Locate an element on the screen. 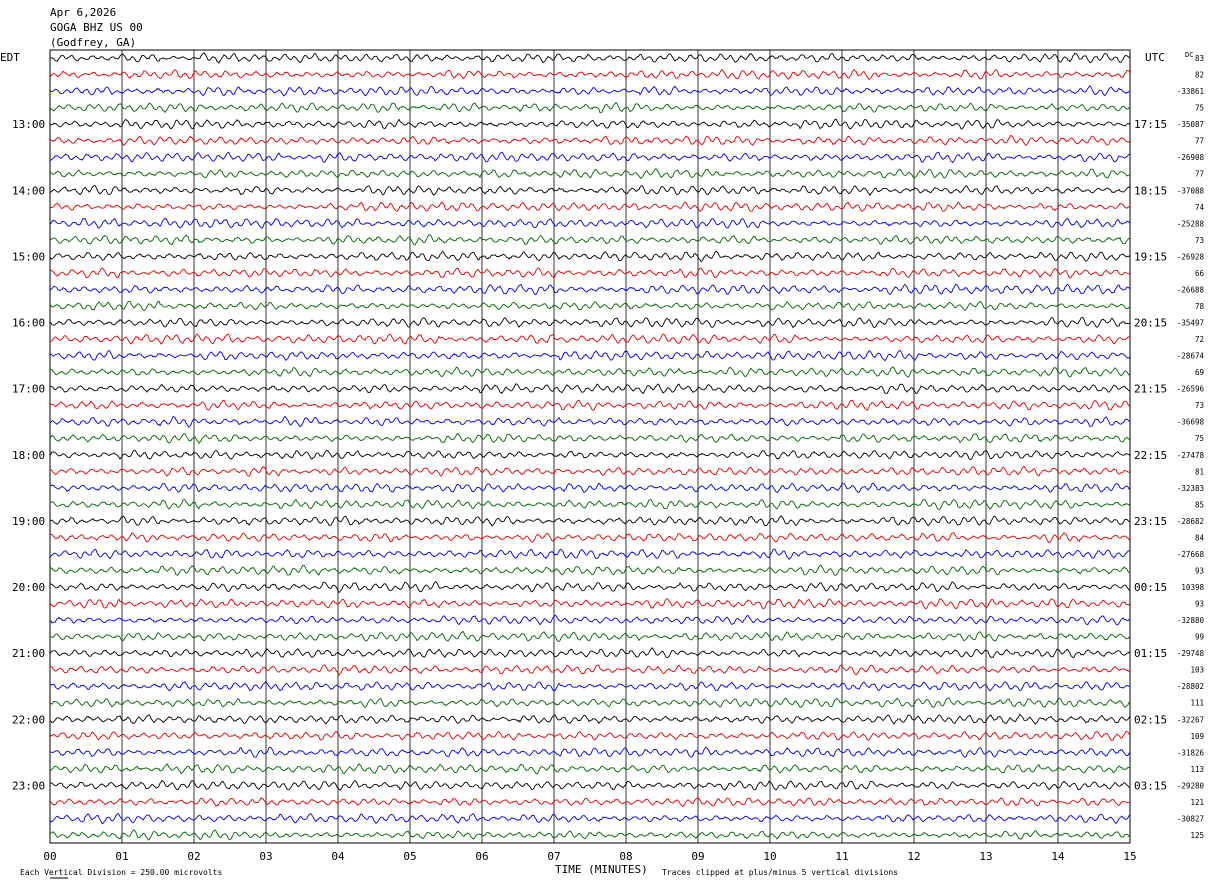  dc-value: -29748 is located at coordinates (1191, 653).